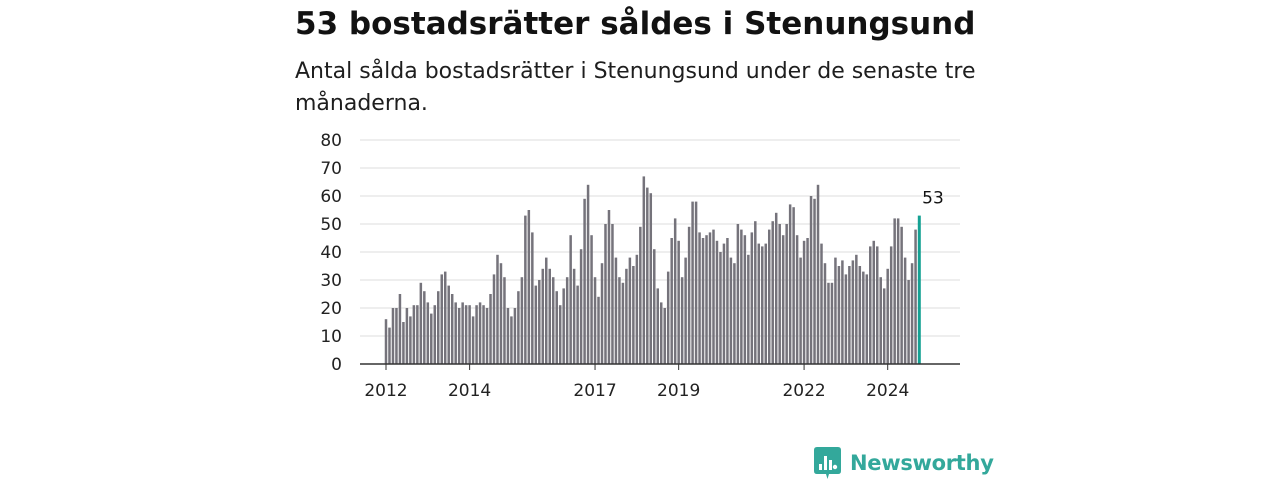 Image resolution: width=1280 pixels, height=480 pixels. I want to click on highlight-value-label: 53, so click(933, 199).